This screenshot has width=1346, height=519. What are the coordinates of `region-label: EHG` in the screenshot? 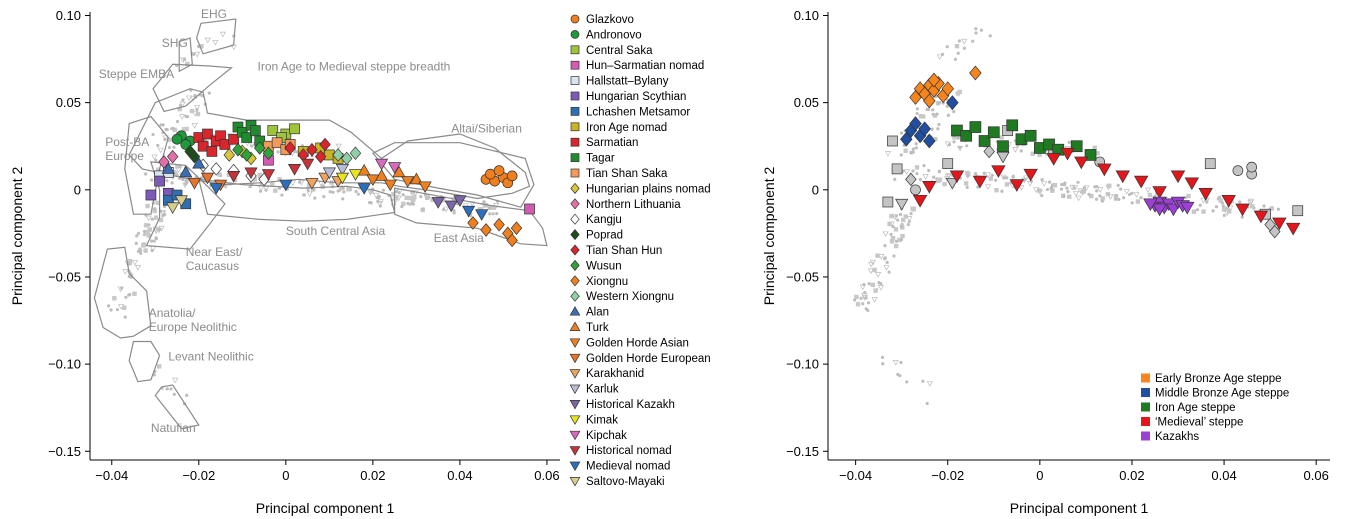 It's located at (214, 14).